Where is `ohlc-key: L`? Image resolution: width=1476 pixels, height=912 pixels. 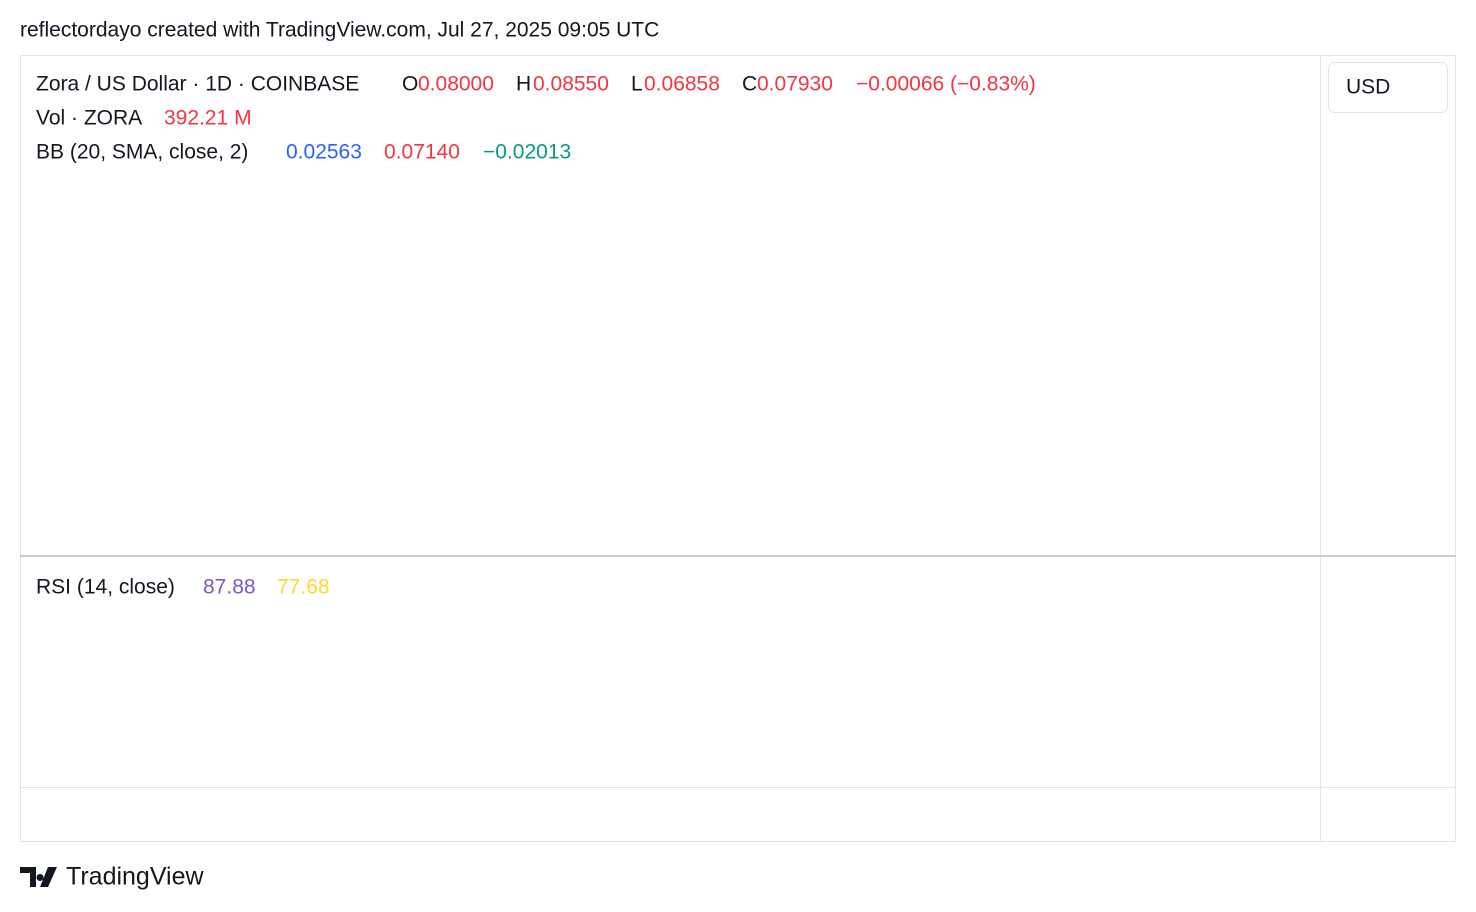 ohlc-key: L is located at coordinates (637, 84).